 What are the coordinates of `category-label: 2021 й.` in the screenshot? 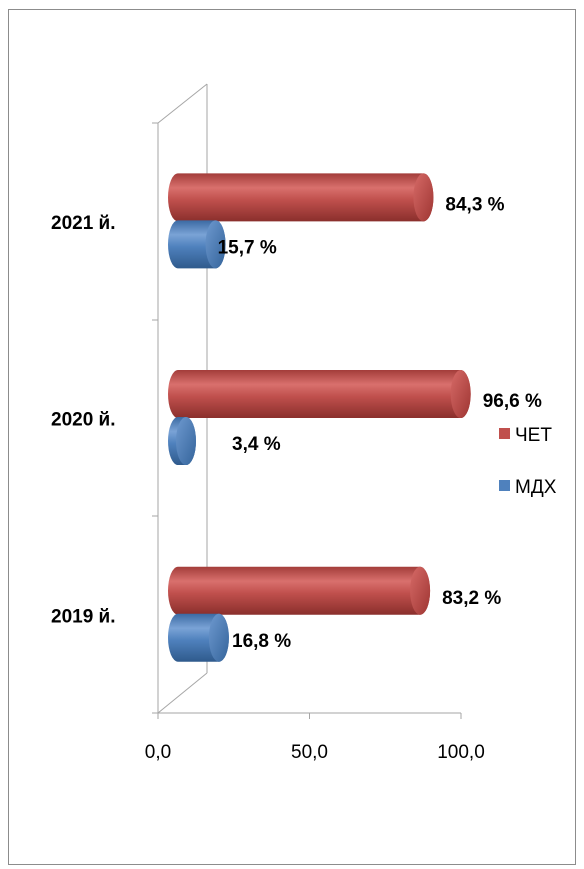 It's located at (83, 223).